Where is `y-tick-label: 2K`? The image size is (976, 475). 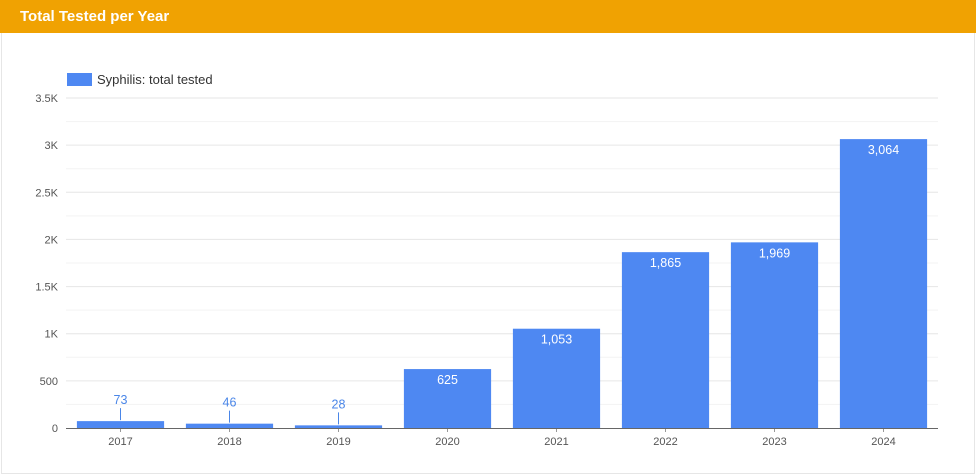 y-tick-label: 2K is located at coordinates (52, 240).